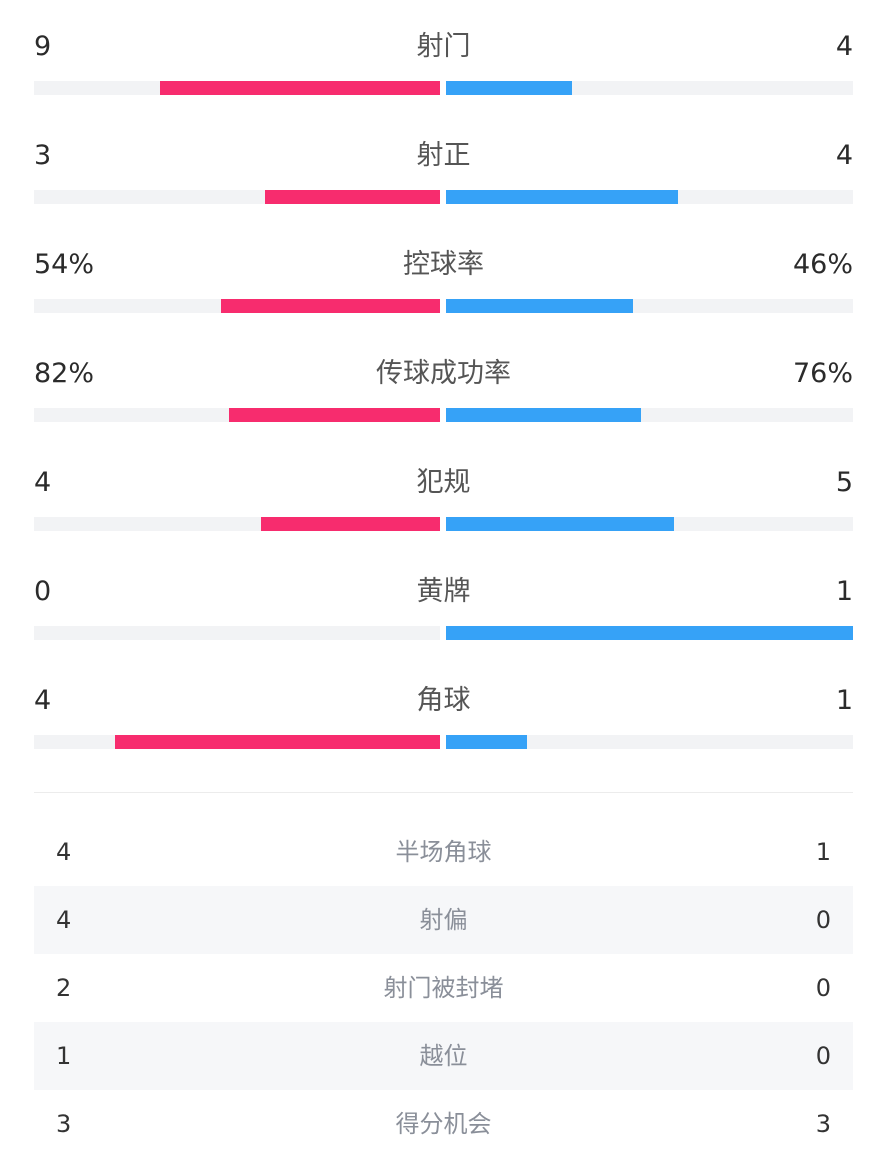  I want to click on home-value: 2, so click(64, 988).